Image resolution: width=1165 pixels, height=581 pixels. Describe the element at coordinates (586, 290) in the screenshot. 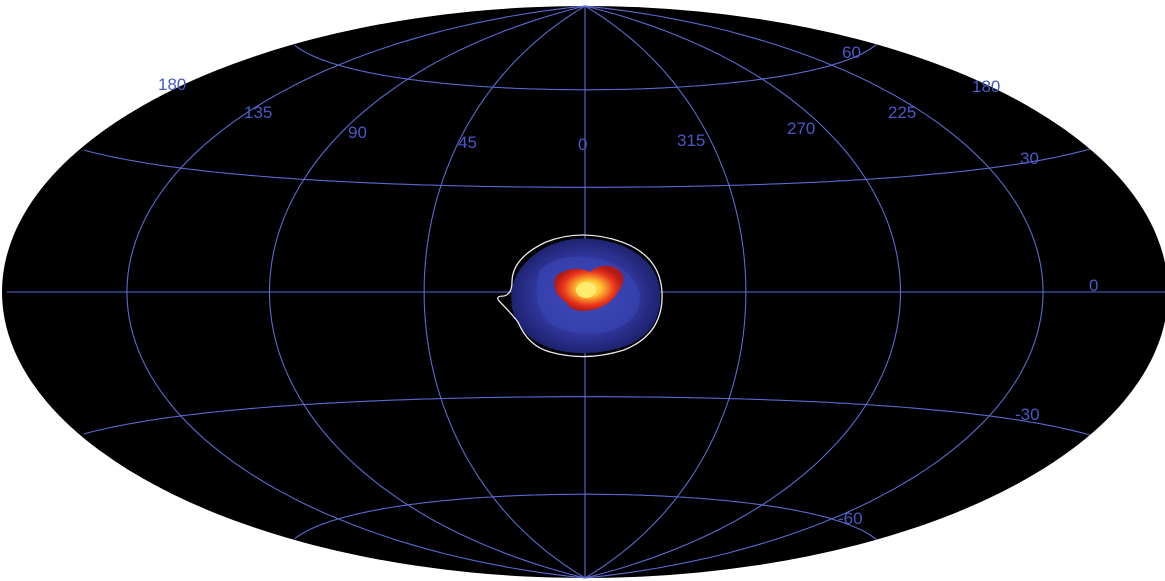

I see `emission-peak` at that location.